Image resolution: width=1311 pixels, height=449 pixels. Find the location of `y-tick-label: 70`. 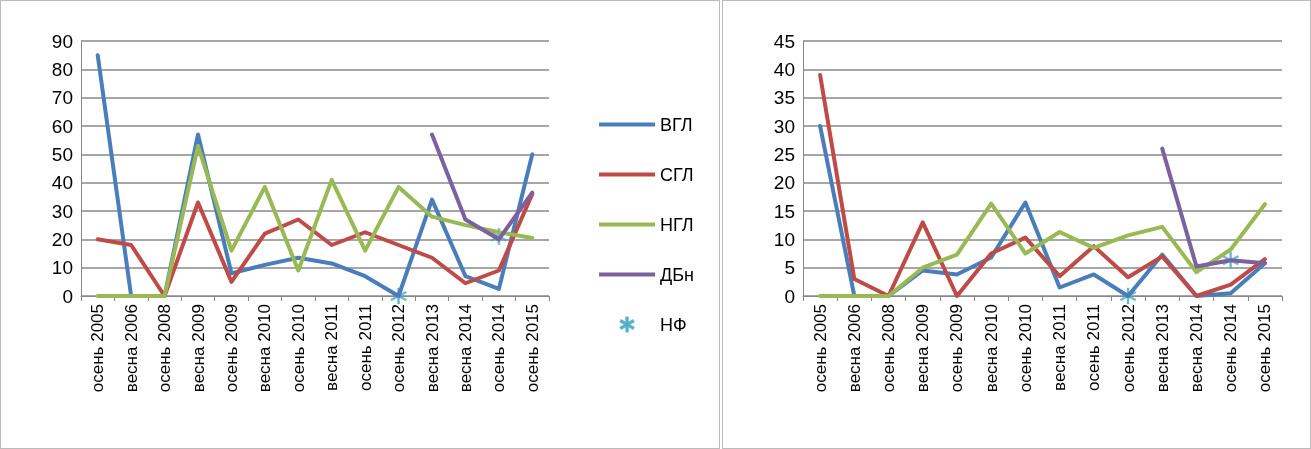

y-tick-label: 70 is located at coordinates (62, 98).